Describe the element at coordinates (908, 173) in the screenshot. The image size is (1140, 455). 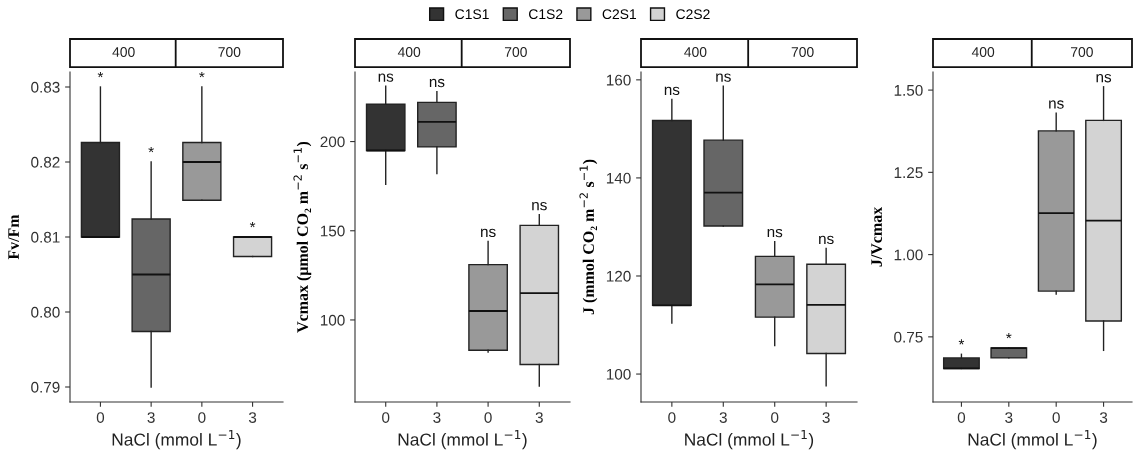
I see `y-tick-label: 1.25` at that location.